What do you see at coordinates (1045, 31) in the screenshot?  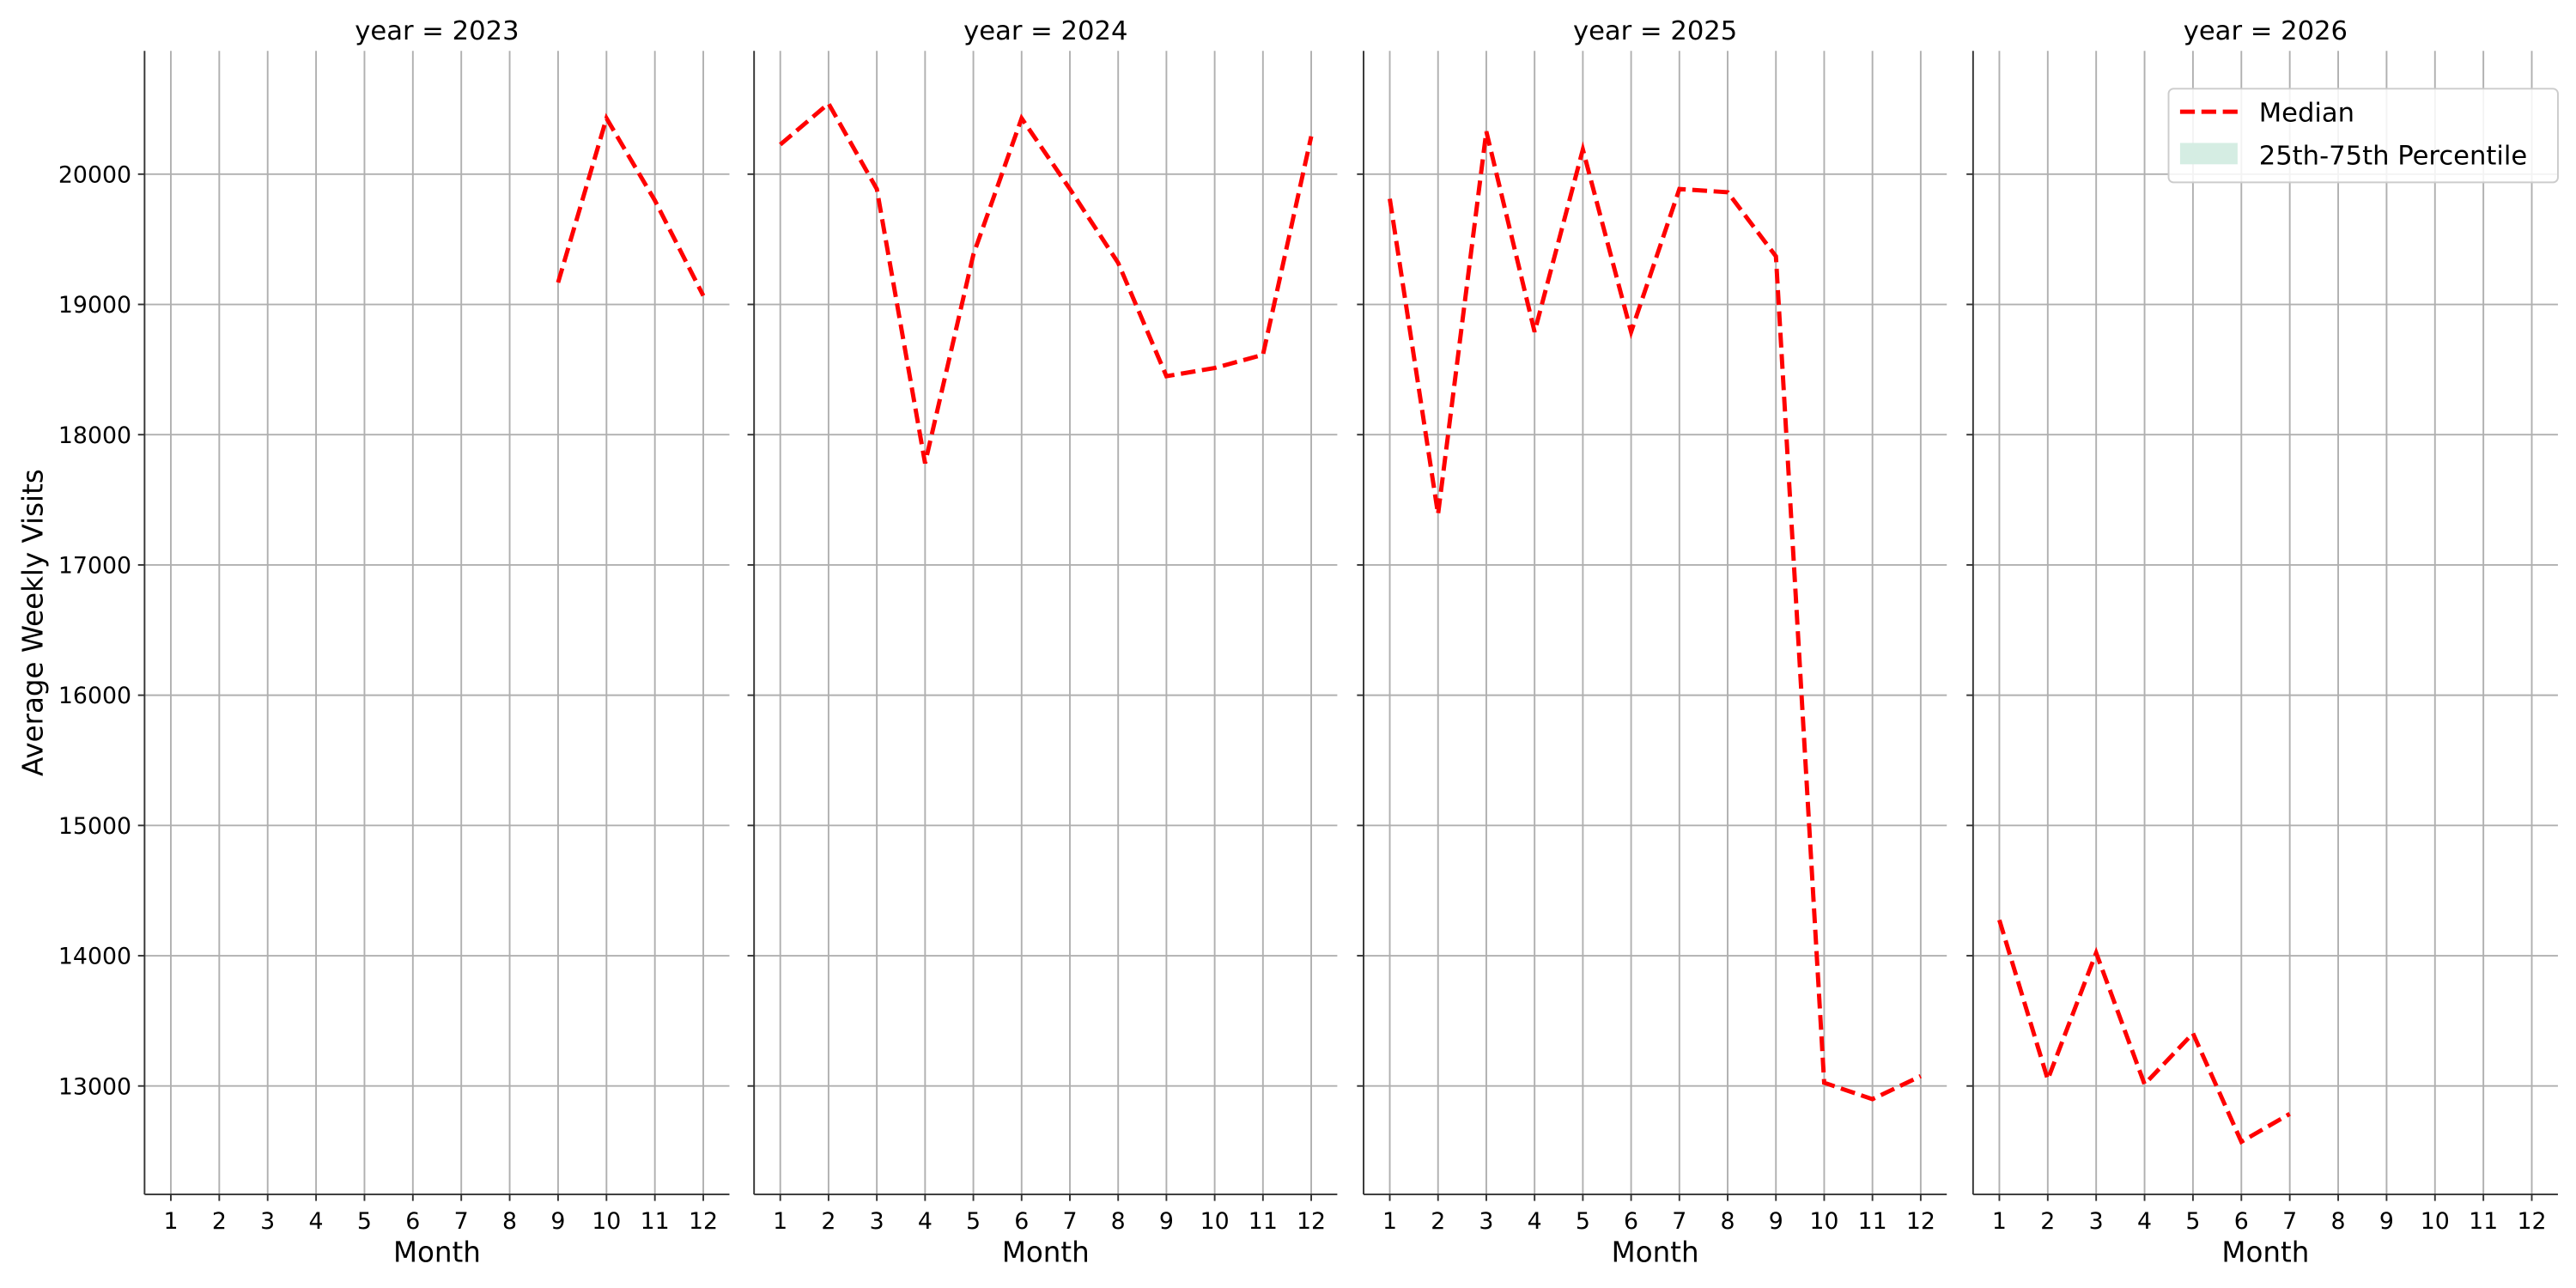 I see `panel-title: year = 2024` at bounding box center [1045, 31].